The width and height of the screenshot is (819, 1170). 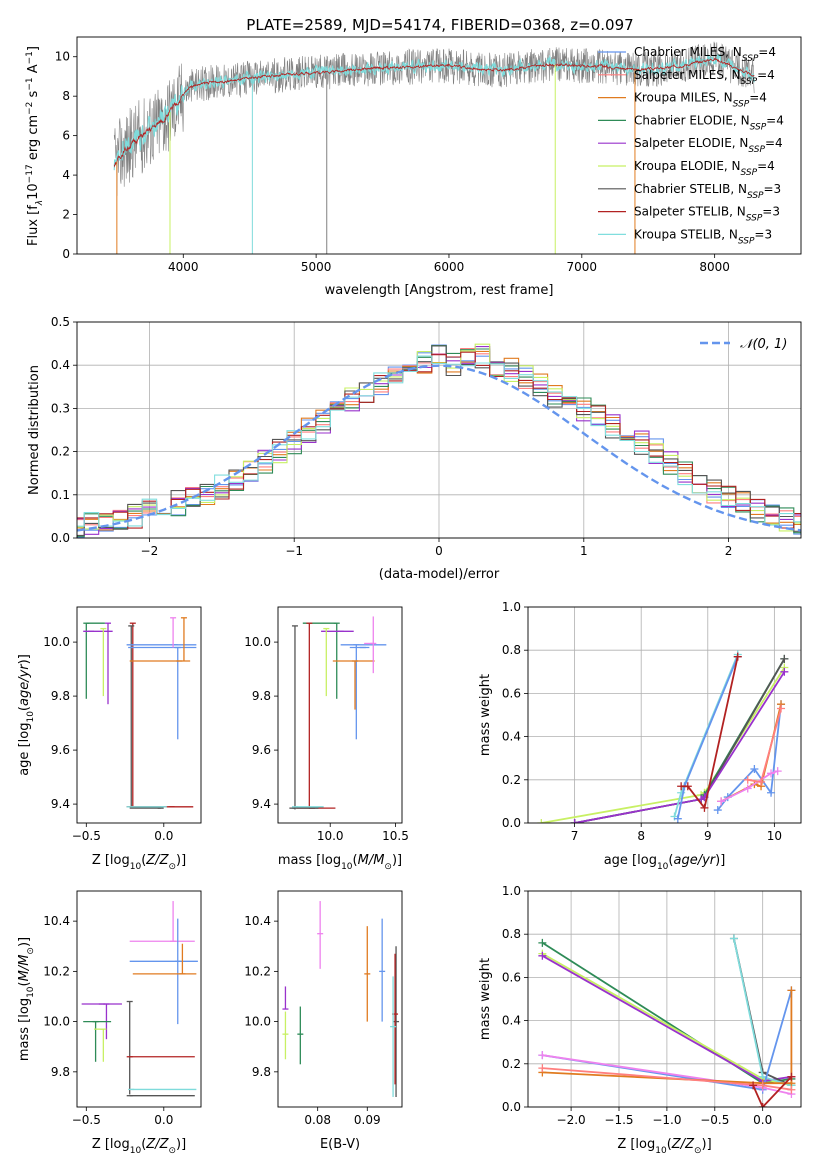 What do you see at coordinates (439, 290) in the screenshot?
I see `x-axis-label: wavelength [Angstrom, rest frame]` at bounding box center [439, 290].